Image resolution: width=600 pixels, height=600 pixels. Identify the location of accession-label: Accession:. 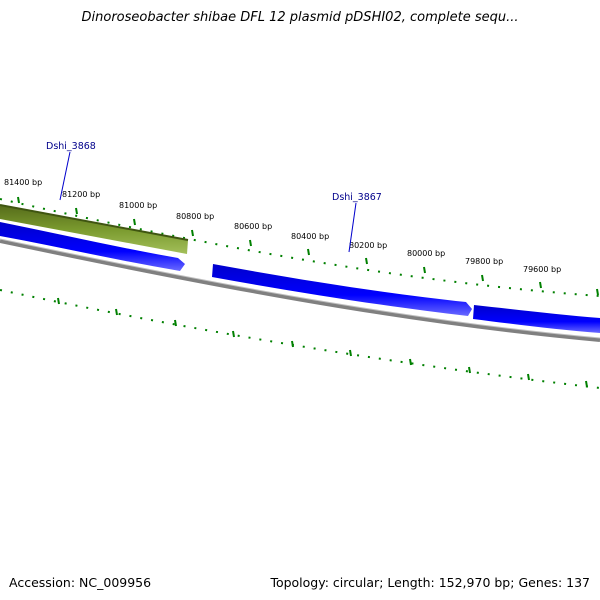
(42, 582).